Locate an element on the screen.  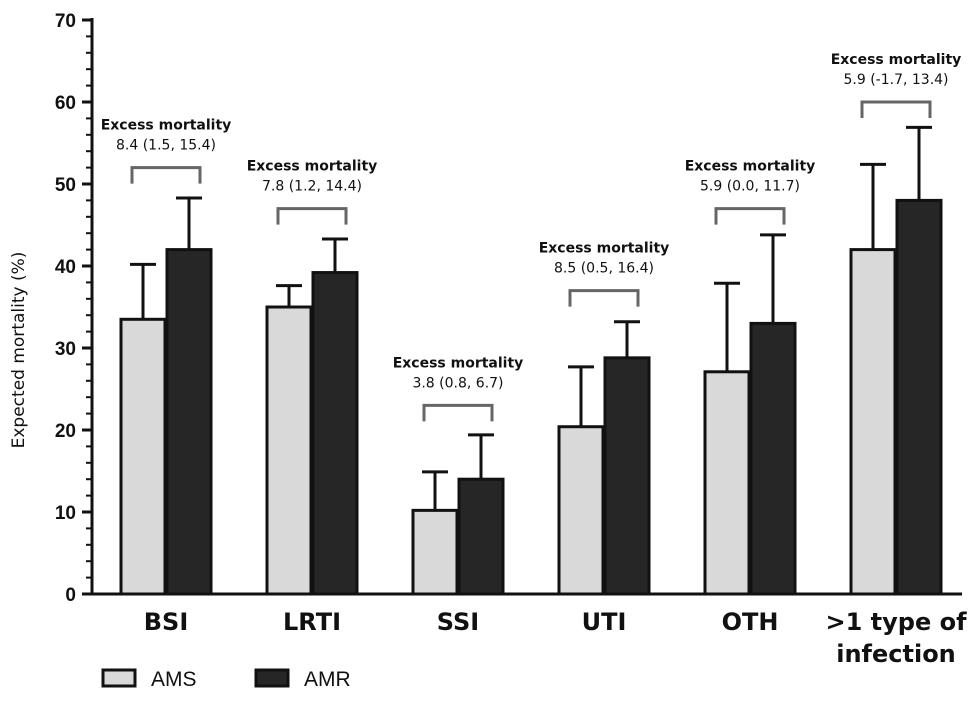
y-tick-label: 10 is located at coordinates (65, 513).